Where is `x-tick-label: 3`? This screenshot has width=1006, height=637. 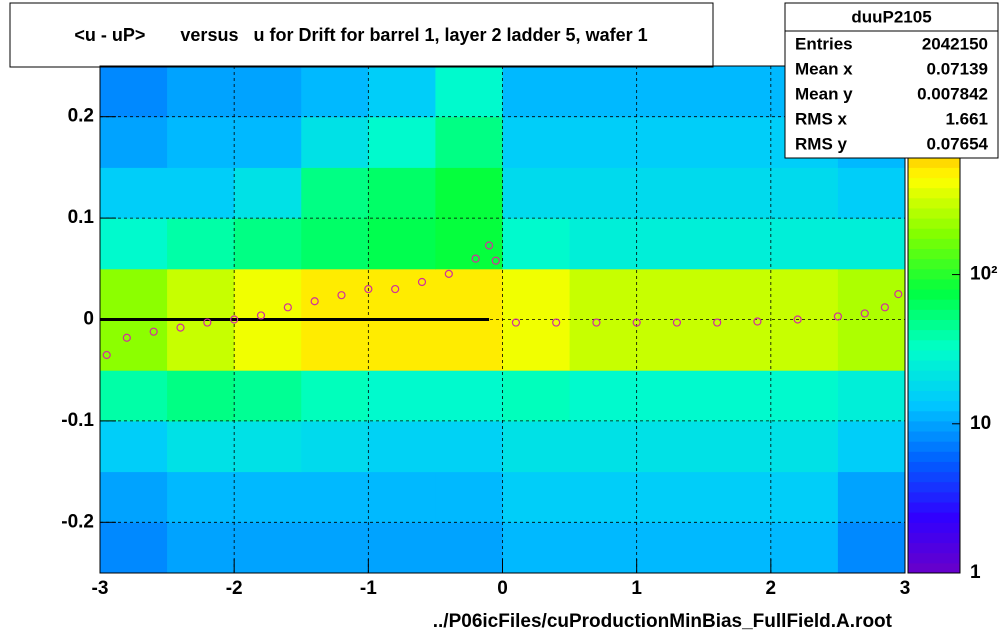 x-tick-label: 3 is located at coordinates (905, 588).